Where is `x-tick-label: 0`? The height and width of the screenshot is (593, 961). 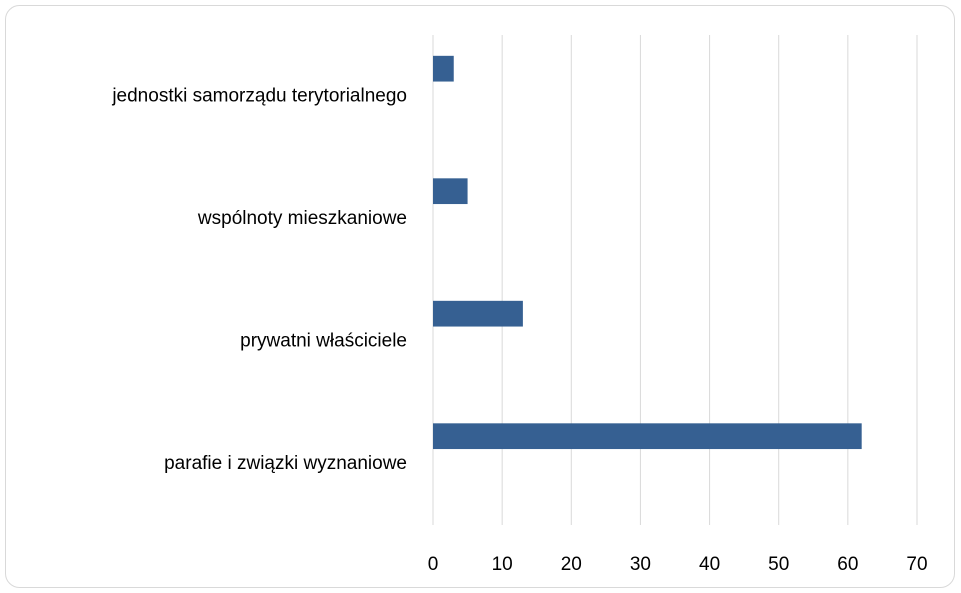 x-tick-label: 0 is located at coordinates (433, 564).